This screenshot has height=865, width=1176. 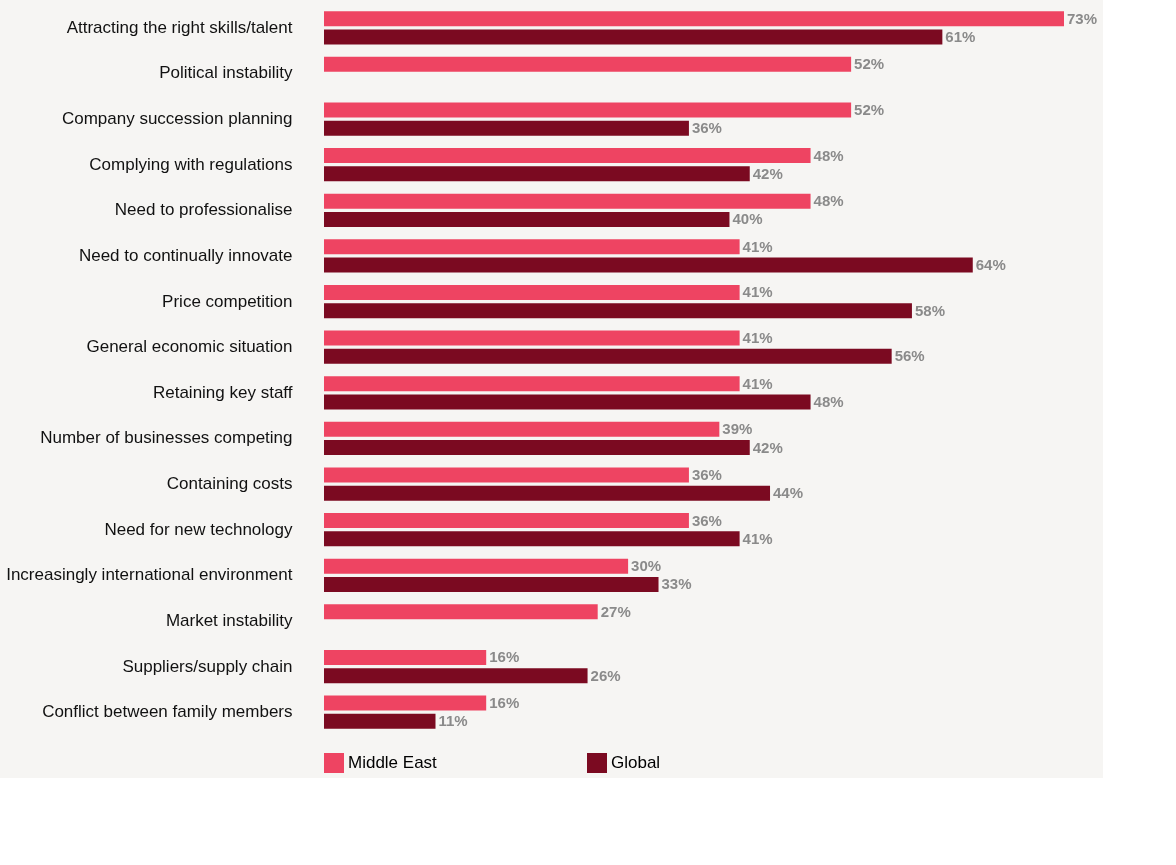 I want to click on data-label: 58%, so click(x=929, y=310).